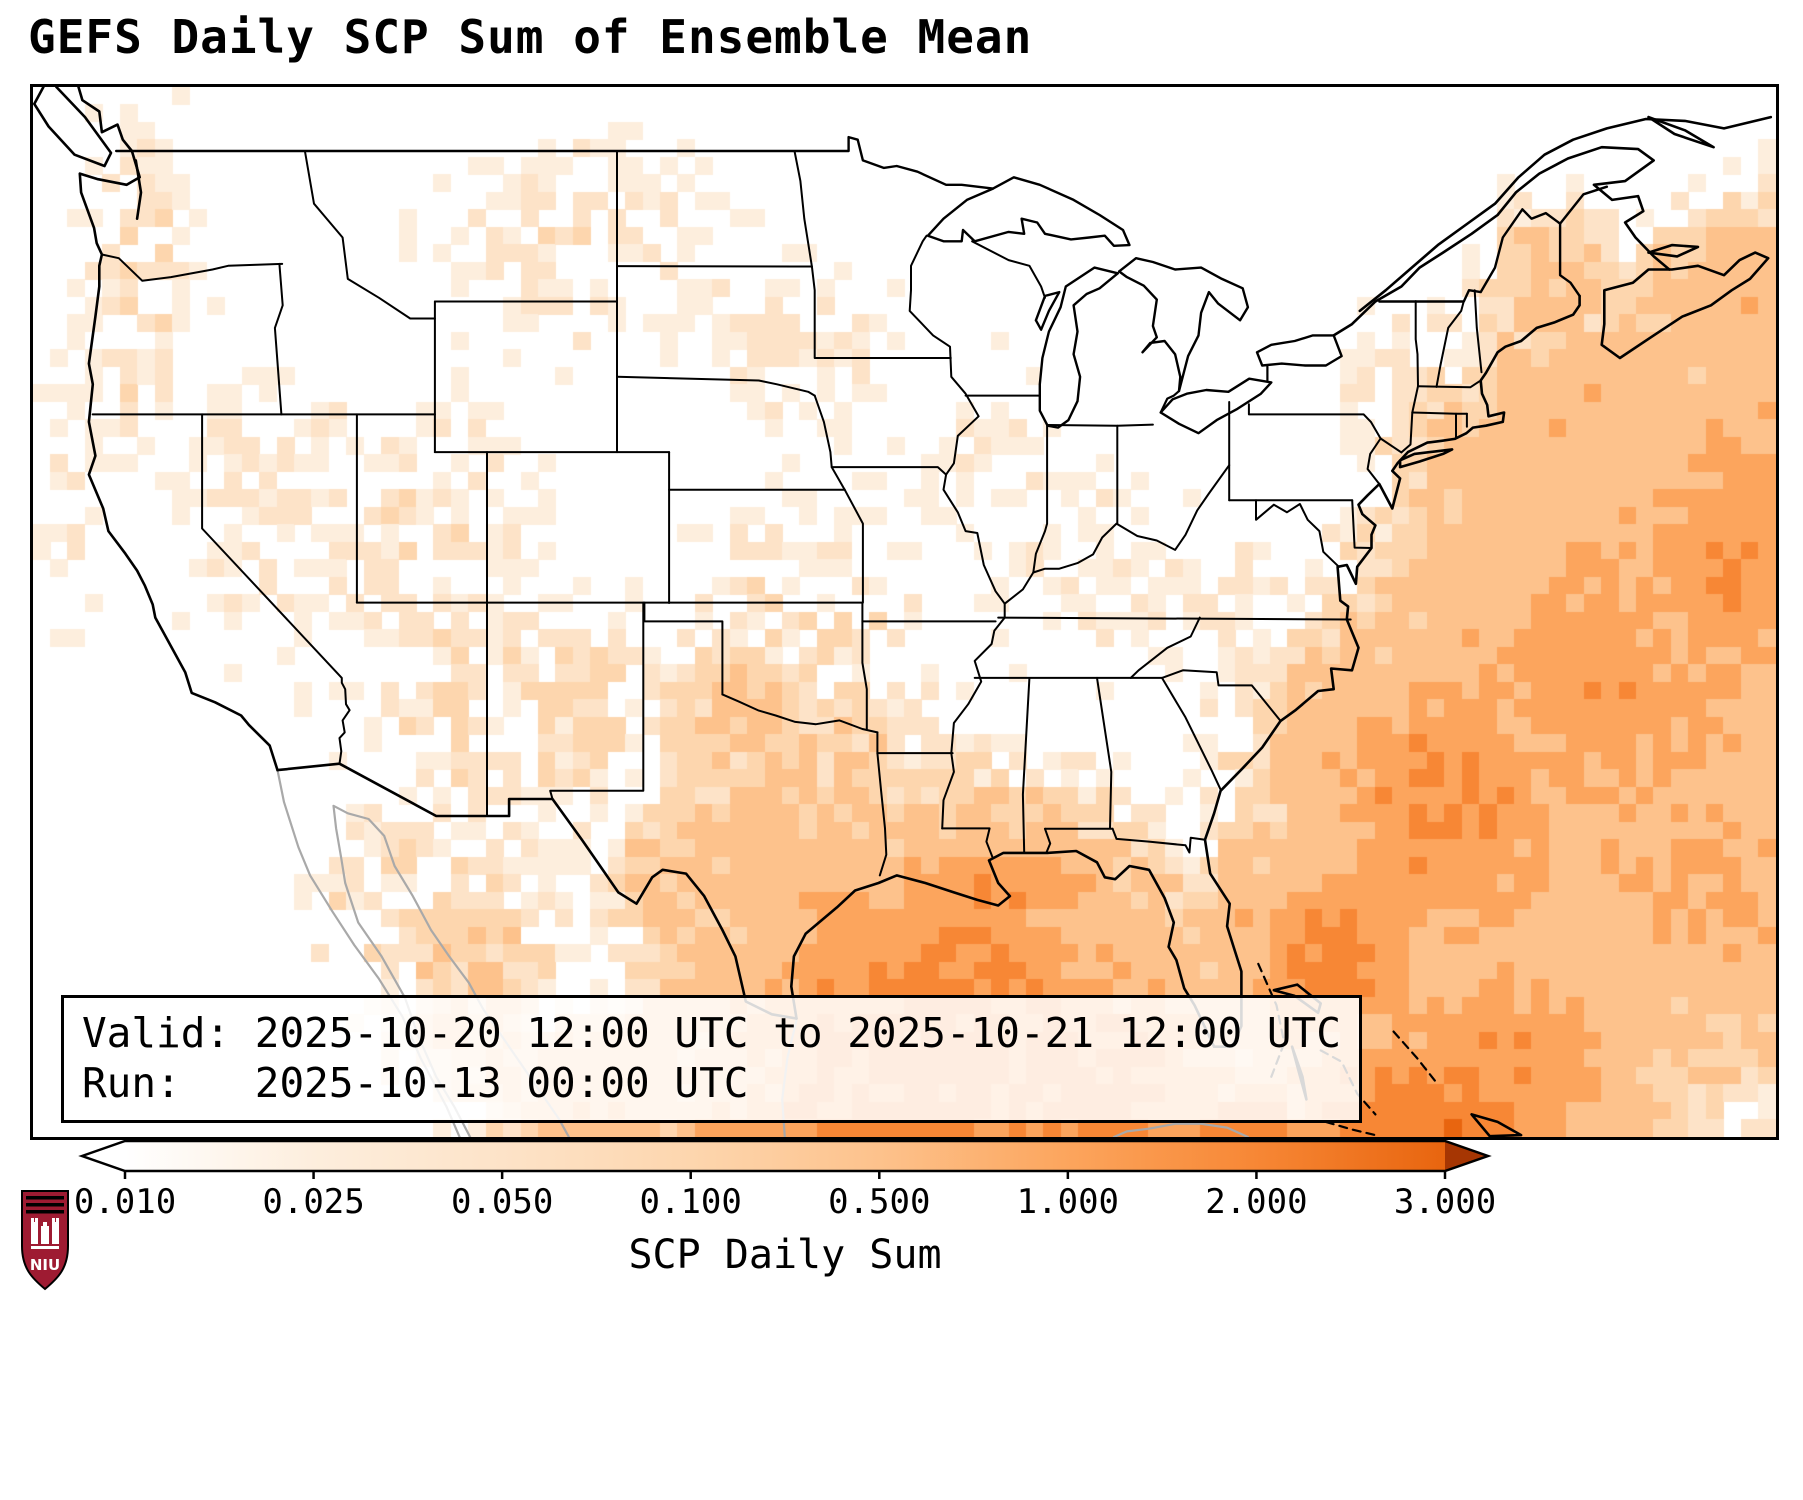 The height and width of the screenshot is (1500, 1803). I want to click on niu-logo: NIU, so click(45, 1240).